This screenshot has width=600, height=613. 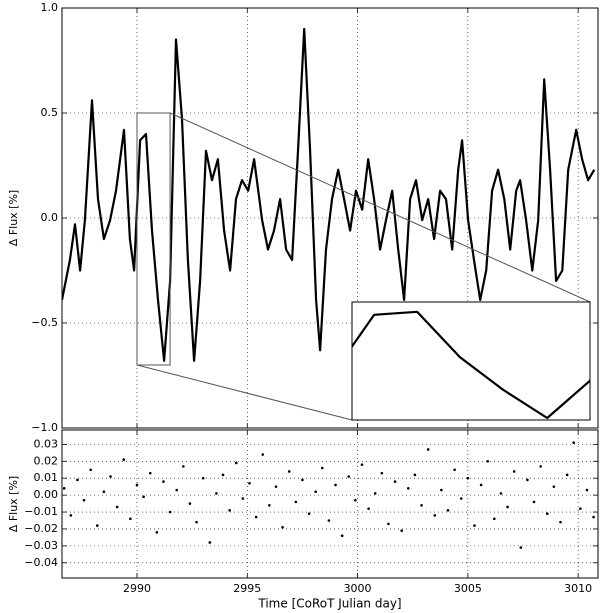 What do you see at coordinates (46, 494) in the screenshot?
I see `y-tick-label: 0.00` at bounding box center [46, 494].